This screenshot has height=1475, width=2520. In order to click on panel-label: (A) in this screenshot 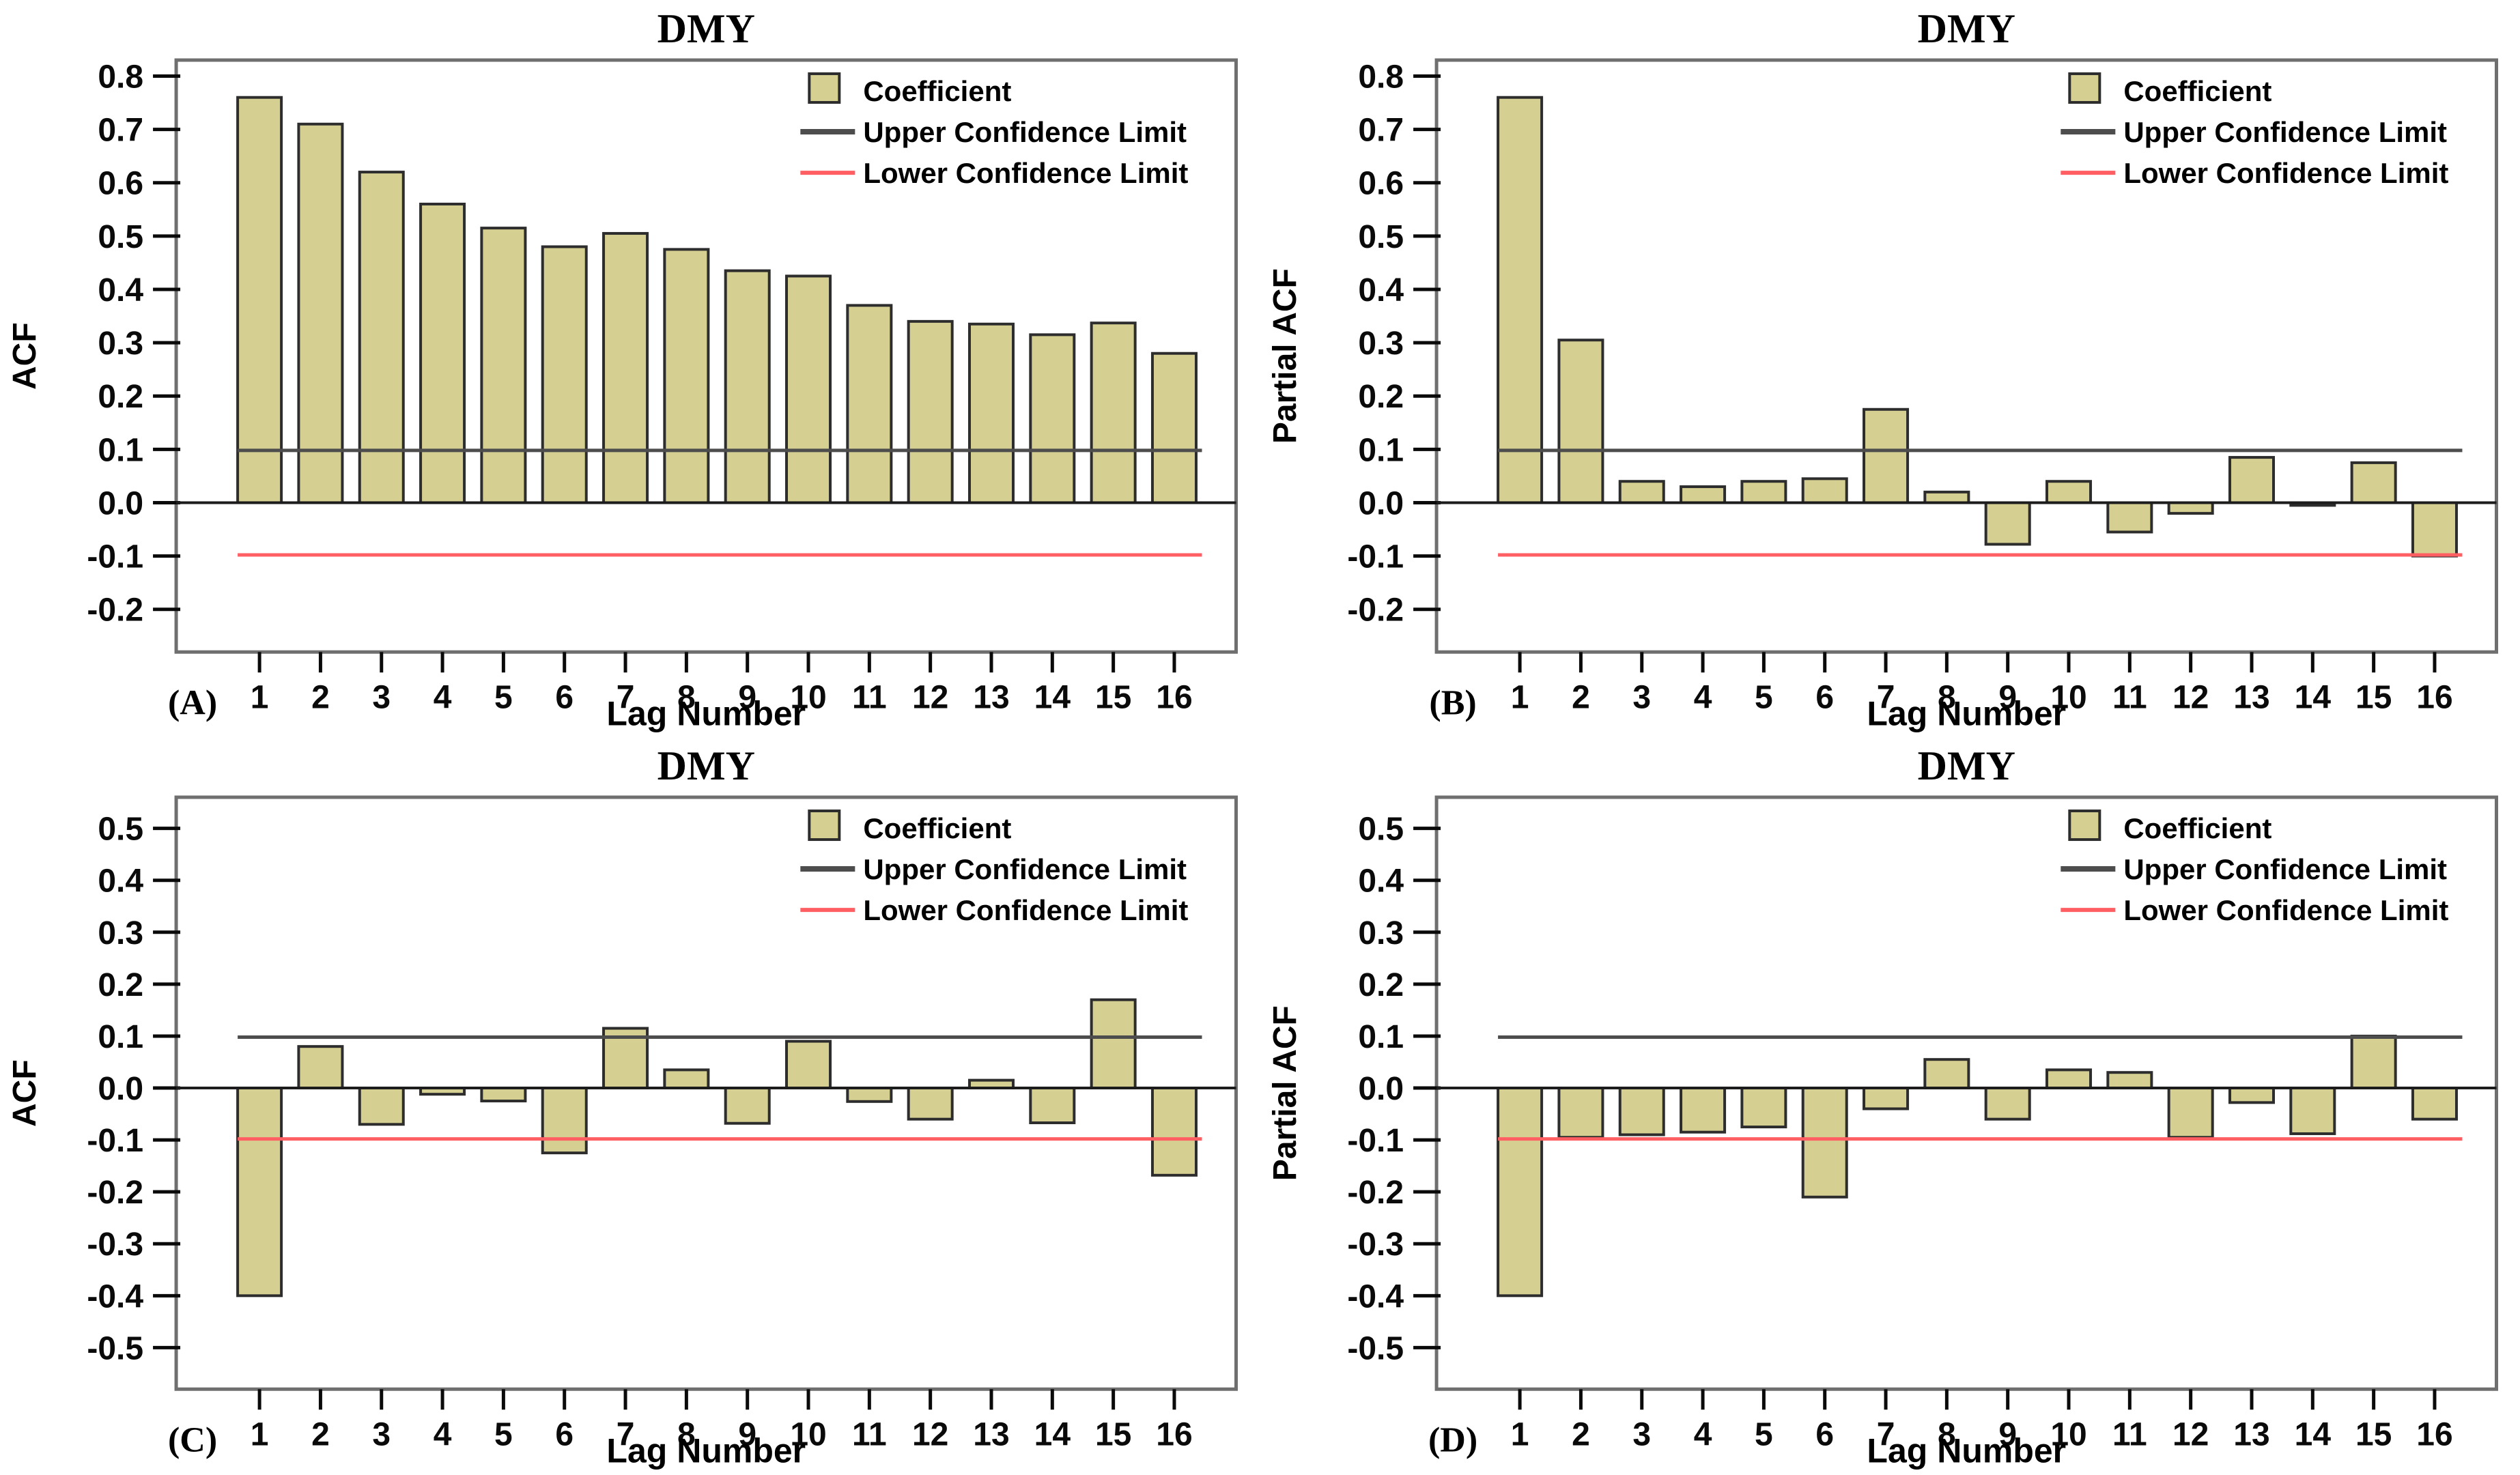, I will do `click(192, 702)`.